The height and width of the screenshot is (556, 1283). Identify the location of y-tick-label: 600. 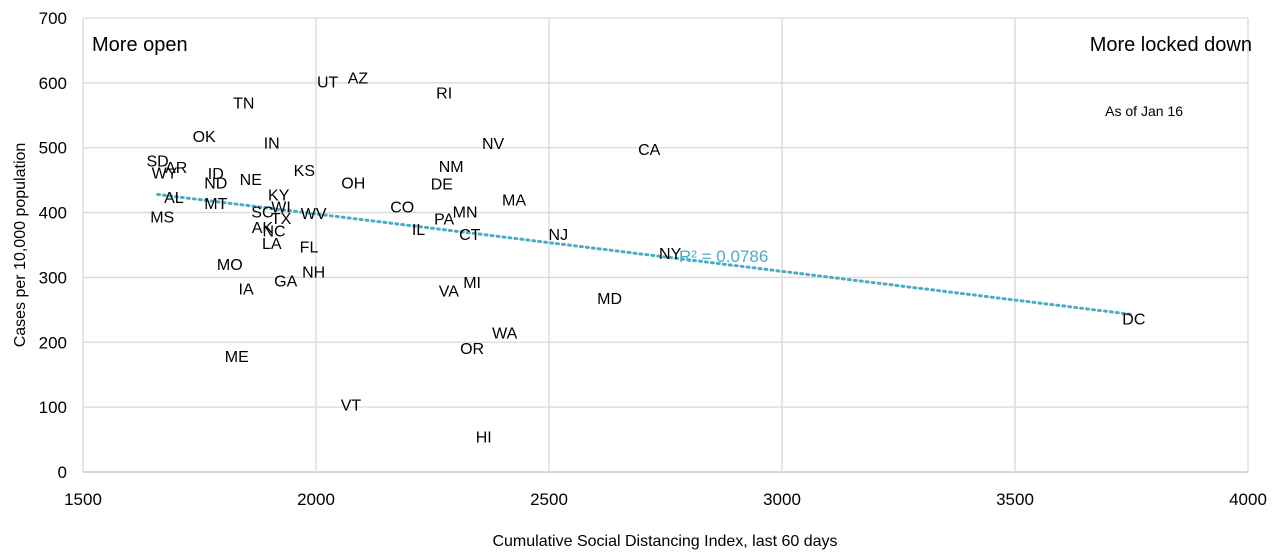
(53, 83).